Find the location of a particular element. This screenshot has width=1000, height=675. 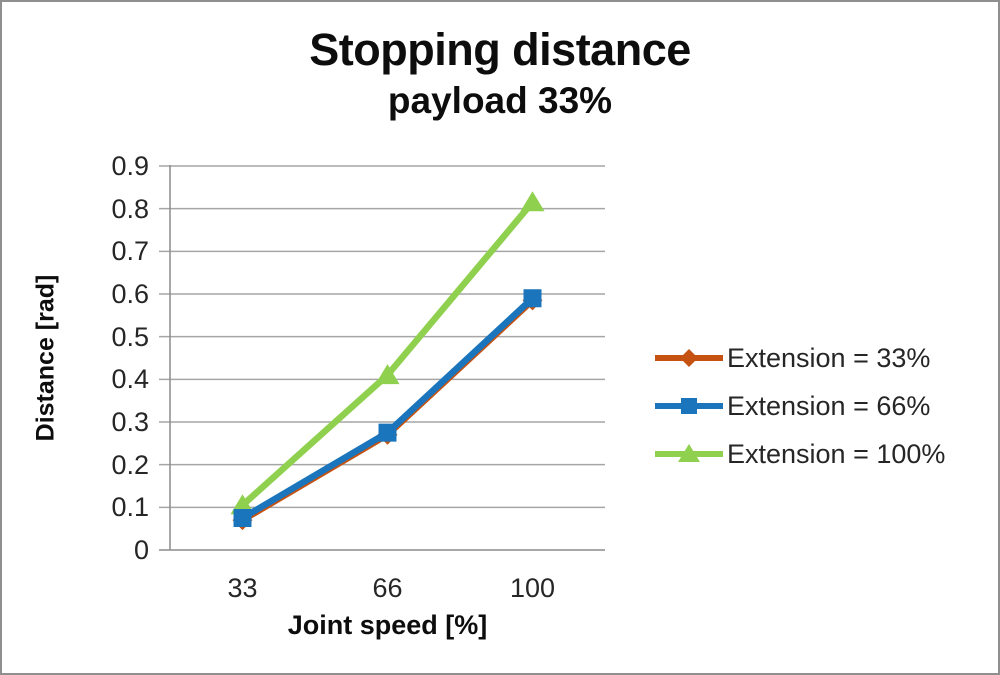

legend-item: Extension = 33% is located at coordinates (792, 358).